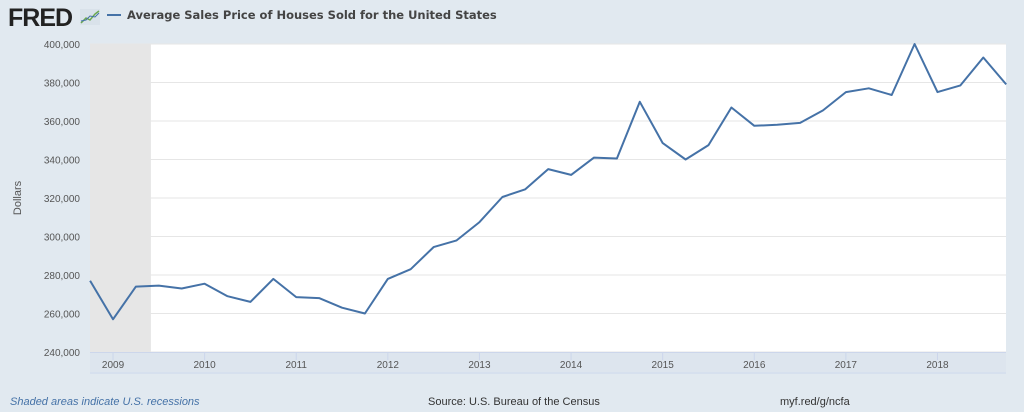 This screenshot has height=412, width=1024. What do you see at coordinates (296, 365) in the screenshot?
I see `x-tick-label: 2011` at bounding box center [296, 365].